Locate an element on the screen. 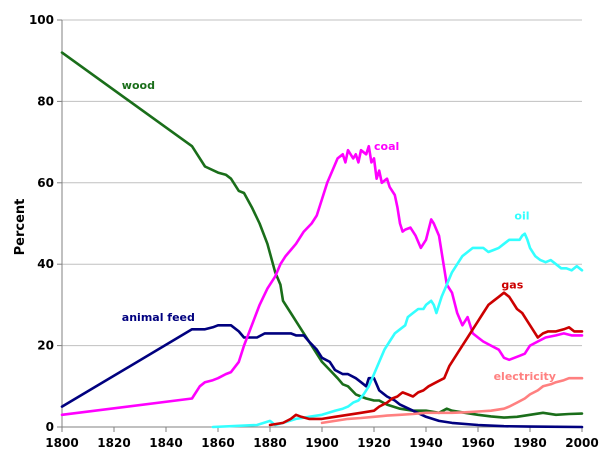 This screenshot has width=609, height=461. y-tick-label: 60 is located at coordinates (45, 183).